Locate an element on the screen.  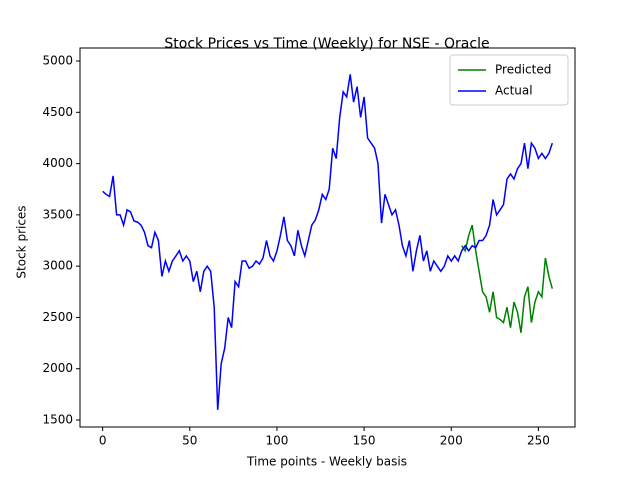
y-axis-label: Stock prices is located at coordinates (22, 241).